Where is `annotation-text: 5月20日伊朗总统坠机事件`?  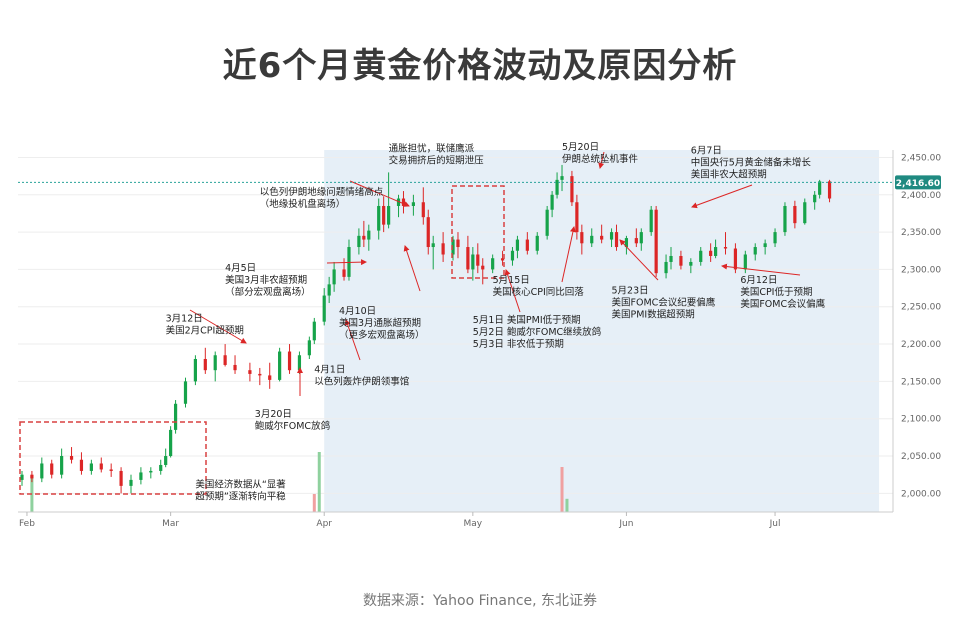
annotation-text: 5月20日伊朗总统坠机事件 is located at coordinates (600, 153).